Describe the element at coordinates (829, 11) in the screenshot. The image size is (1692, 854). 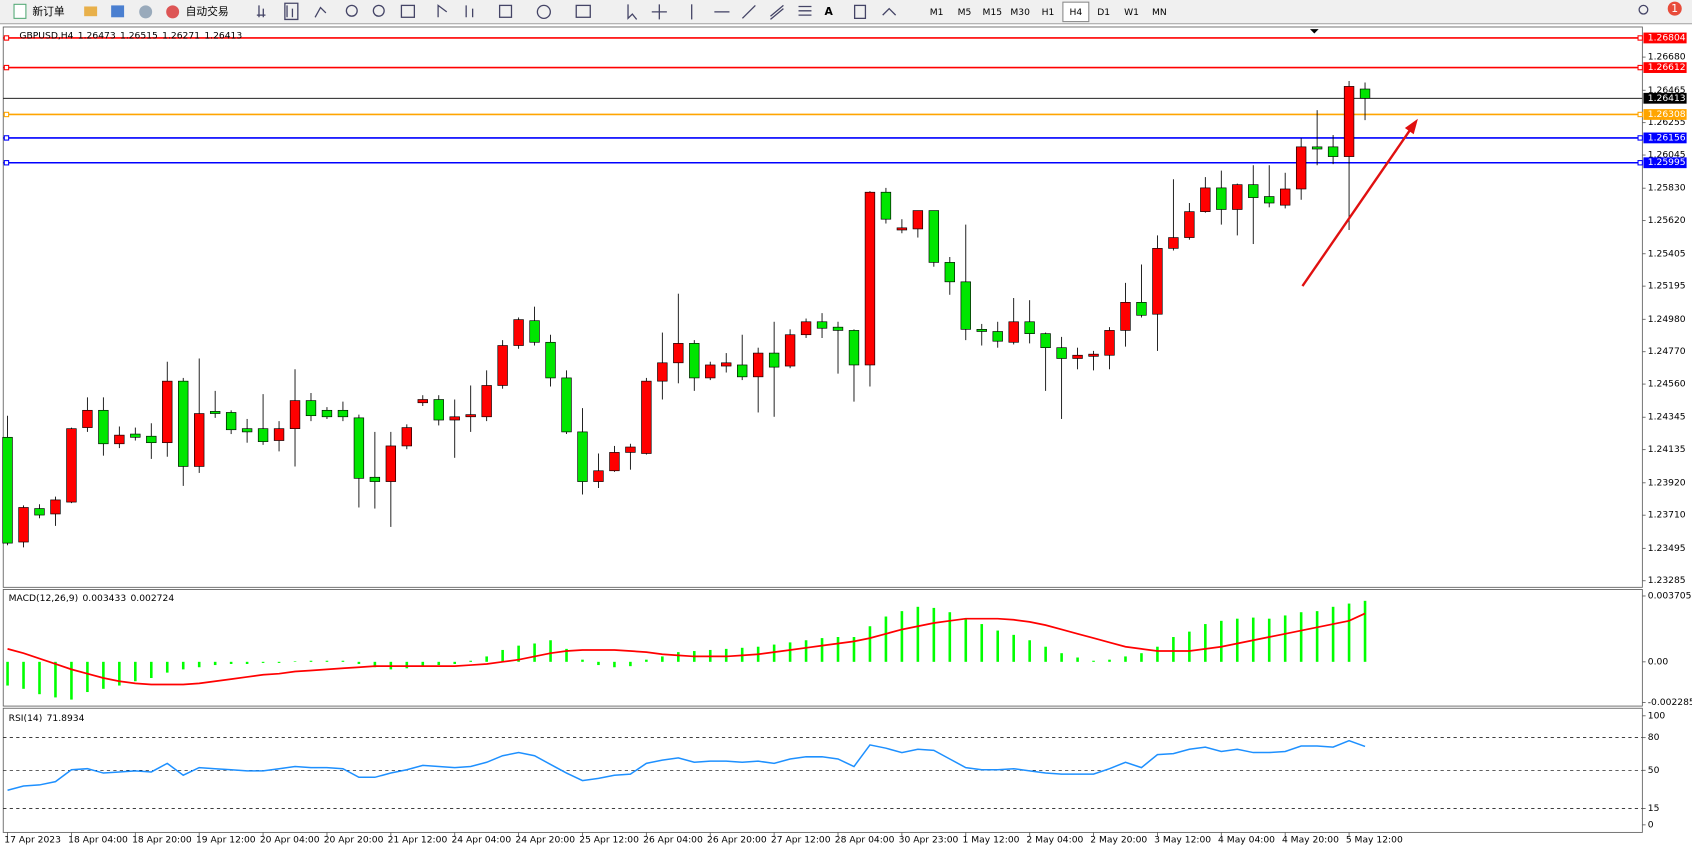
I see `text-tool-icon: A` at that location.